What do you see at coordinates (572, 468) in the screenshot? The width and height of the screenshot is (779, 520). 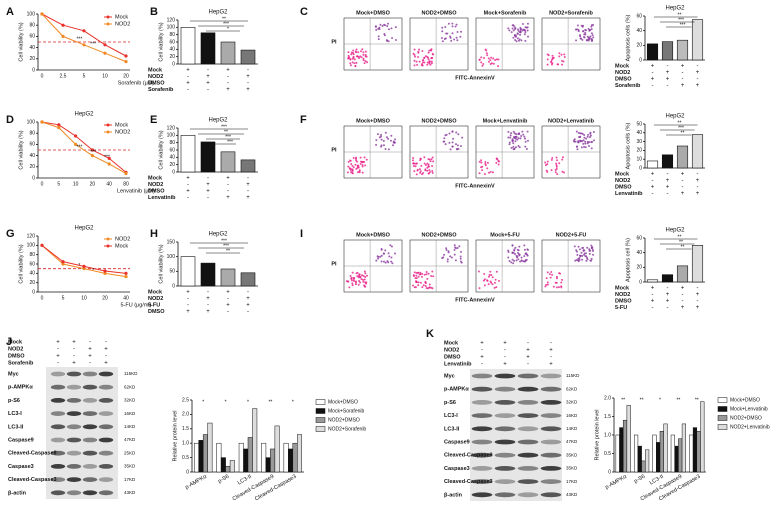 I see `band-size: 35KD` at bounding box center [572, 468].